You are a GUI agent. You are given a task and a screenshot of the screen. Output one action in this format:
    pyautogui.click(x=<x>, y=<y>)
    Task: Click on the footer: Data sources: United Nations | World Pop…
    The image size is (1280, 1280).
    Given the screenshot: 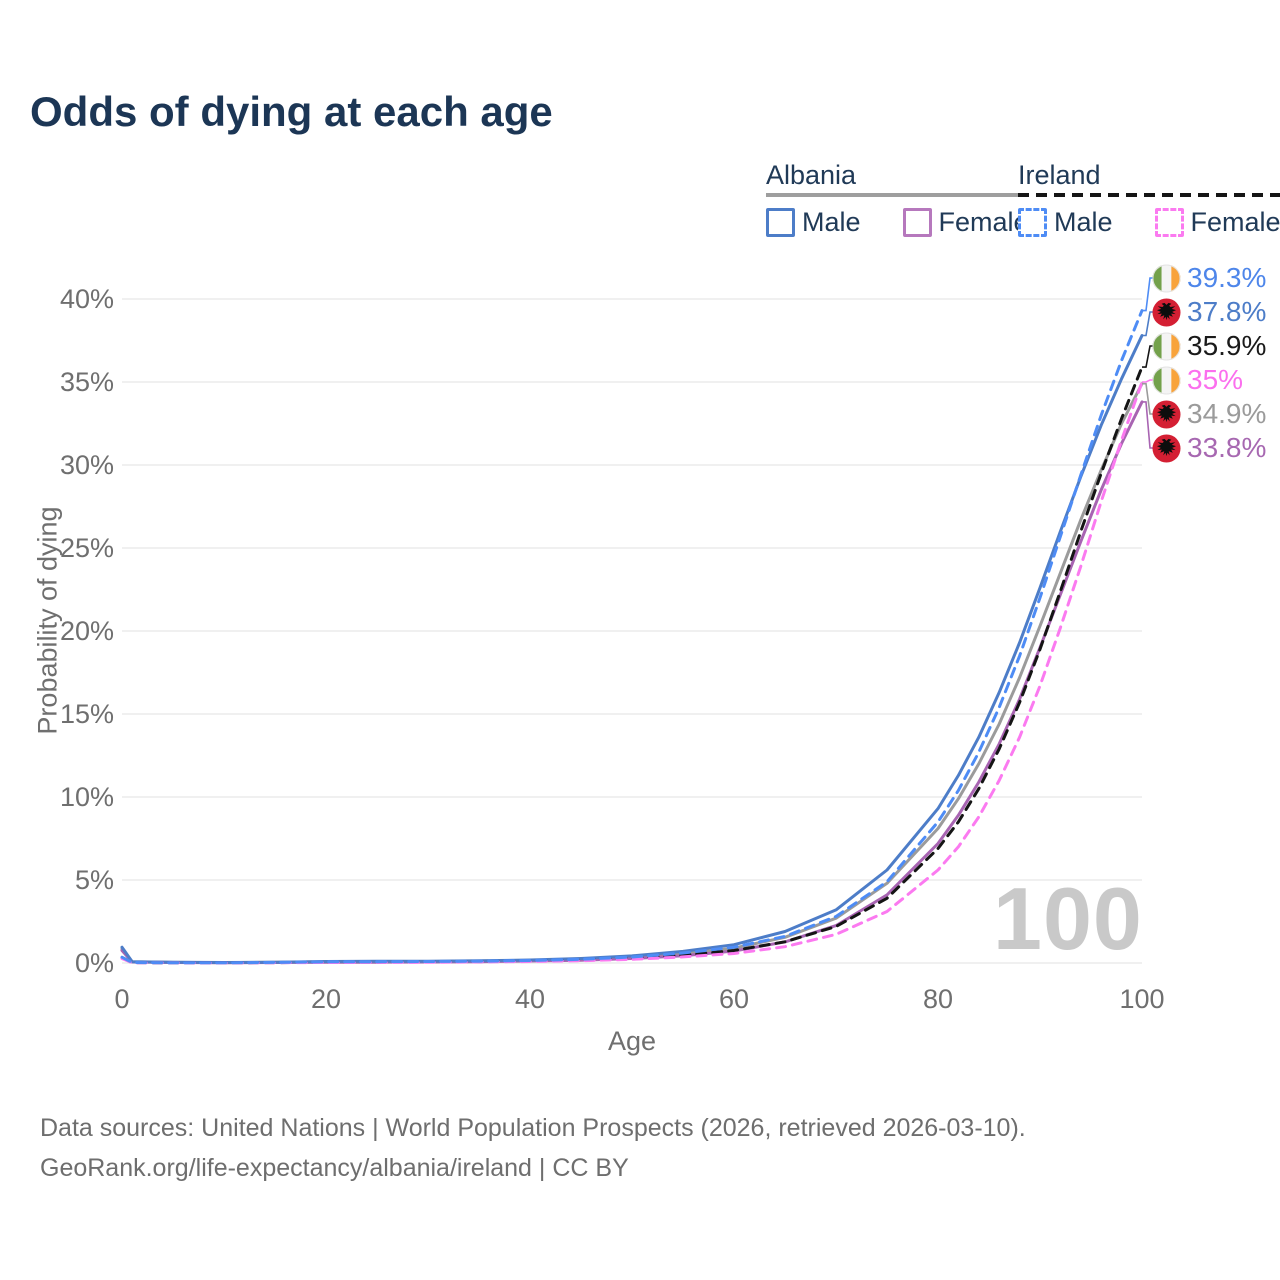 What is the action you would take?
    pyautogui.click(x=533, y=1148)
    